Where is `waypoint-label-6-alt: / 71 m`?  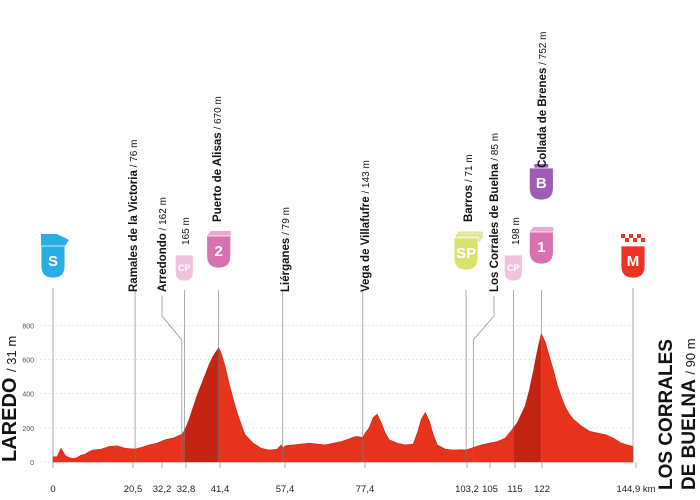
waypoint-label-6-alt: / 71 m is located at coordinates (469, 169).